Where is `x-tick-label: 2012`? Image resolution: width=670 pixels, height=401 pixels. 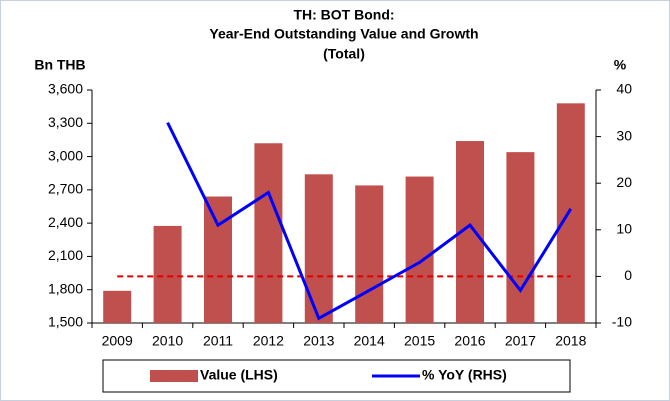
x-tick-label: 2012 is located at coordinates (268, 341).